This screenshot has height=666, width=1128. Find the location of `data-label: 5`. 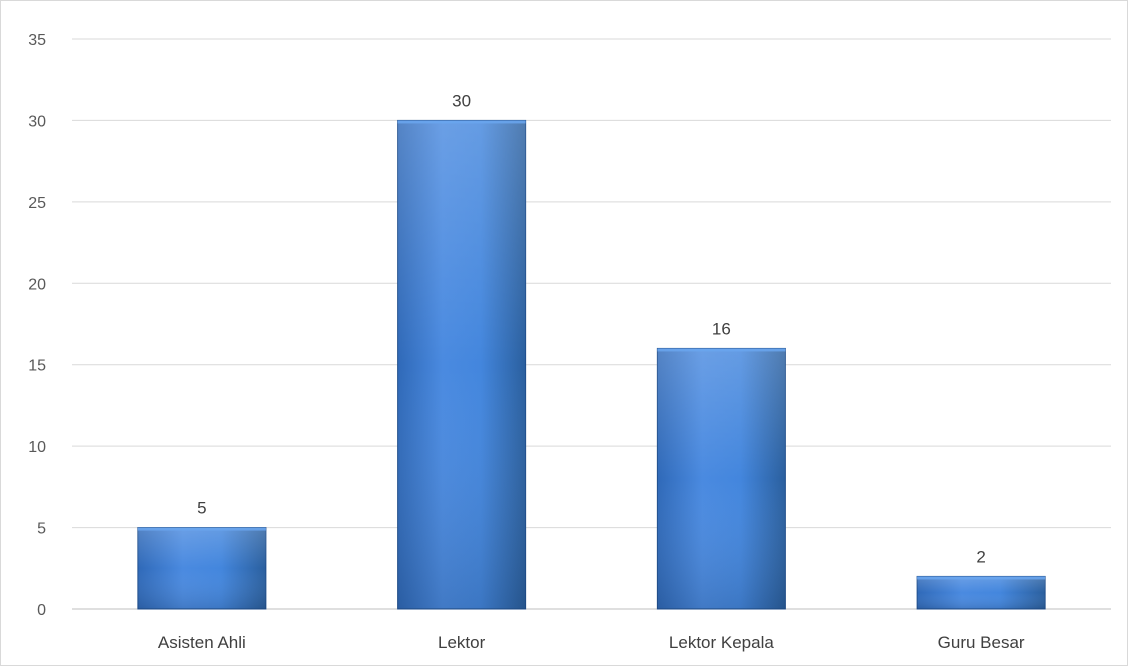

data-label: 5 is located at coordinates (201, 508).